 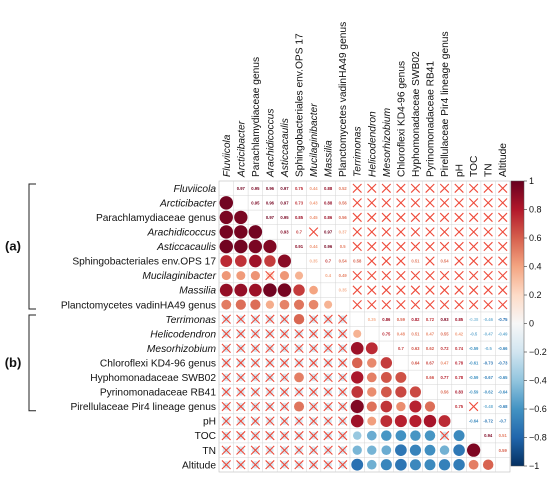 What do you see at coordinates (401, 348) in the screenshot?
I see `correlation-value: 0.7` at bounding box center [401, 348].